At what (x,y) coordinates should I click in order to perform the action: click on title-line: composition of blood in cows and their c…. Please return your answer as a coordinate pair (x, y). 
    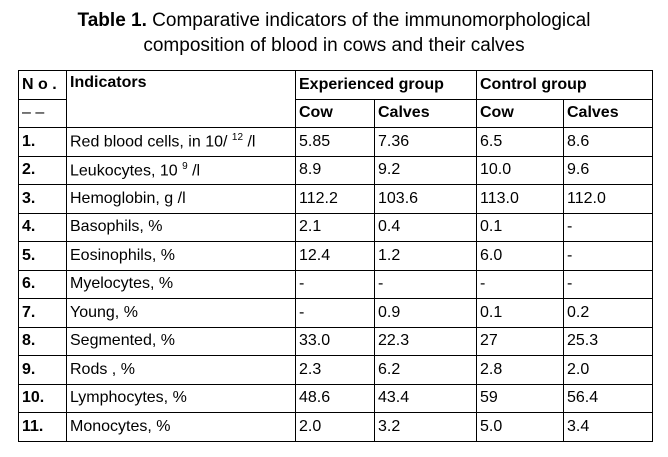
    Looking at the image, I should click on (334, 45).